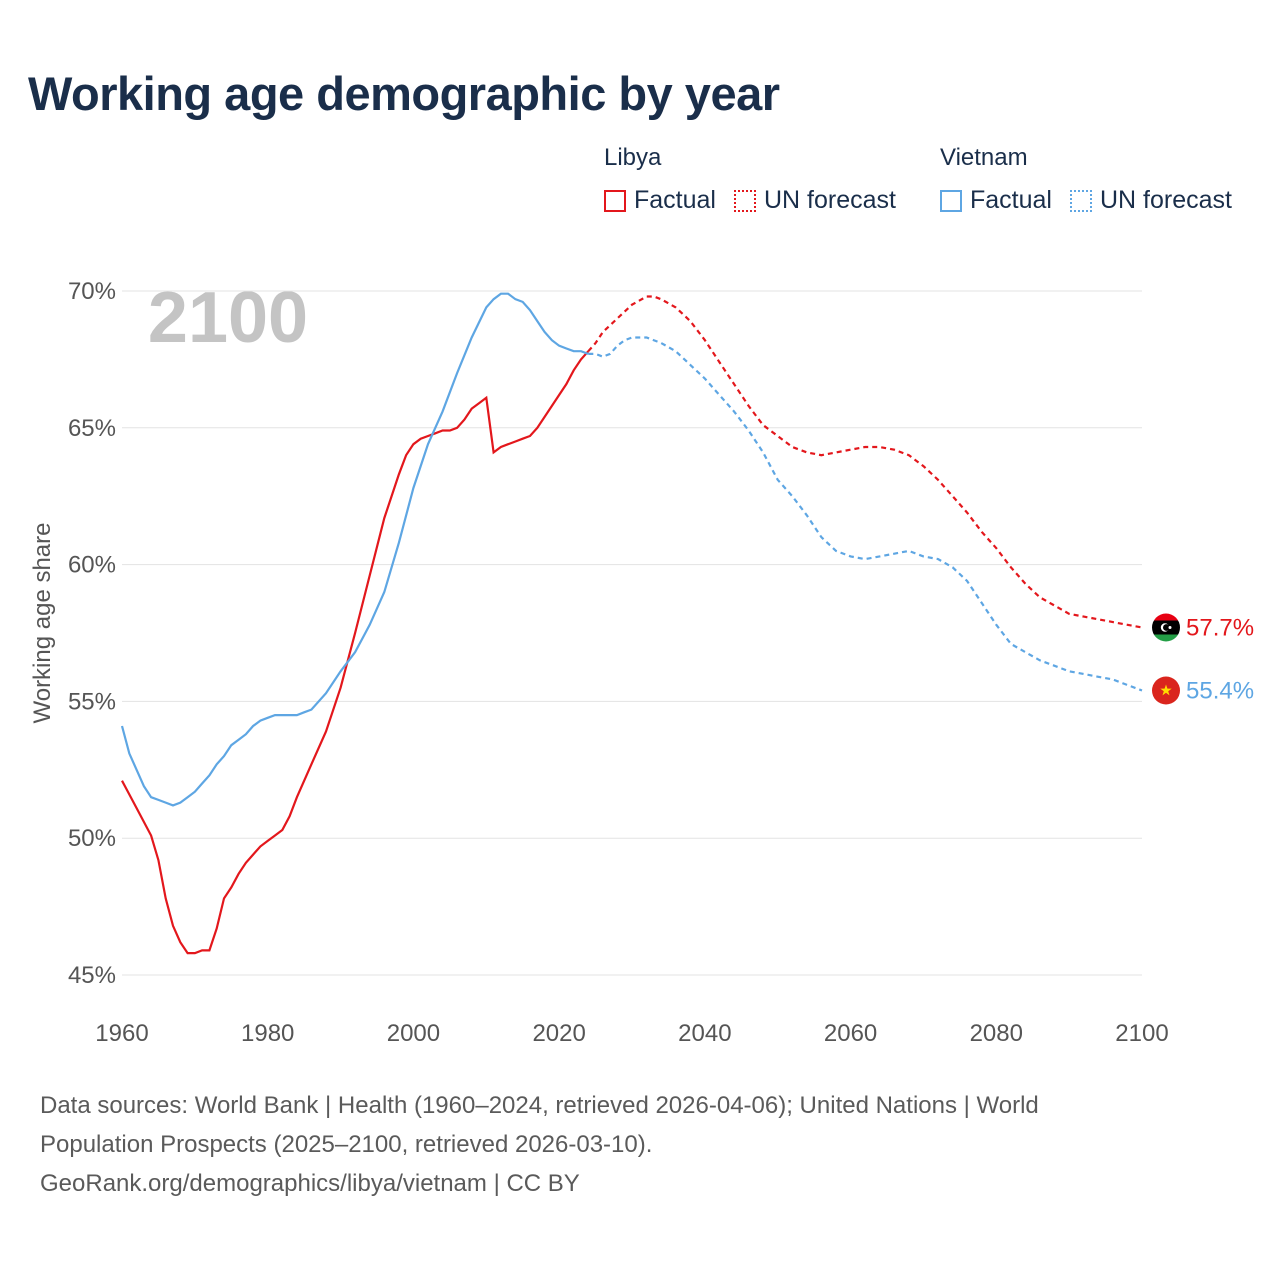 This screenshot has height=1280, width=1280. Describe the element at coordinates (633, 157) in the screenshot. I see `legend-country-libya: Libya` at that location.